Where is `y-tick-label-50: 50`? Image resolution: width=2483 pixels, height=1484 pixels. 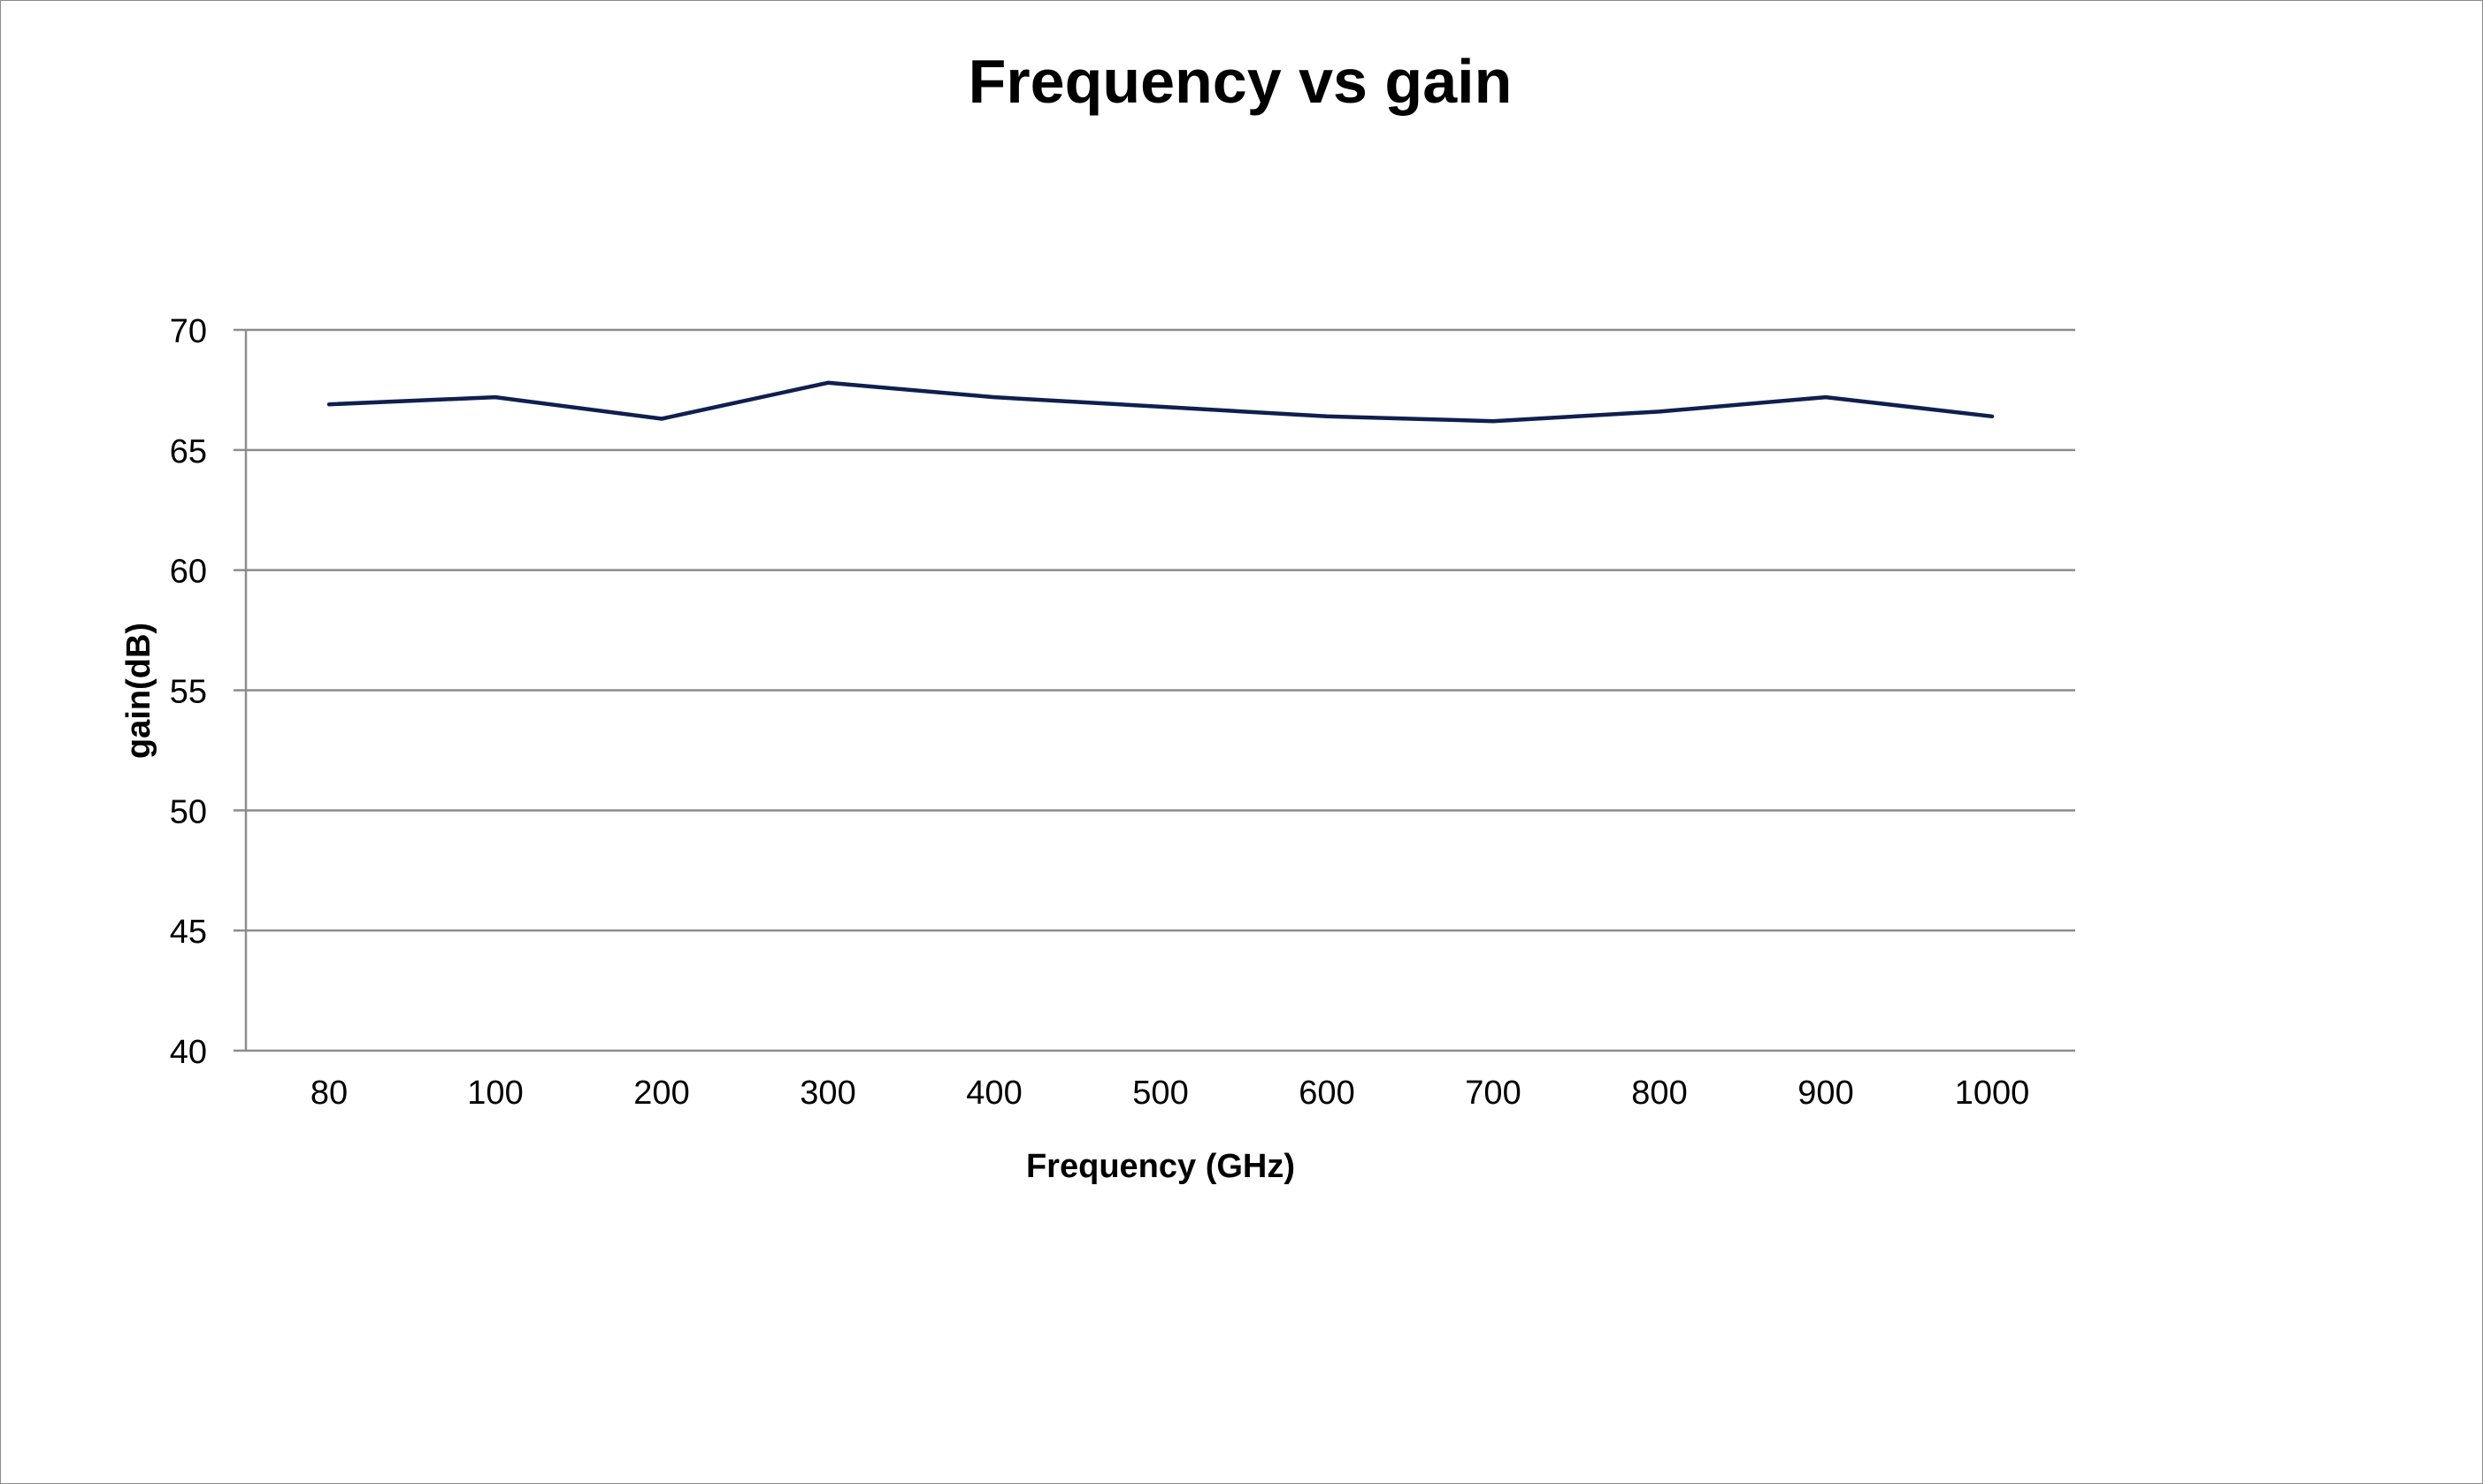
y-tick-label-50: 50 is located at coordinates (189, 811).